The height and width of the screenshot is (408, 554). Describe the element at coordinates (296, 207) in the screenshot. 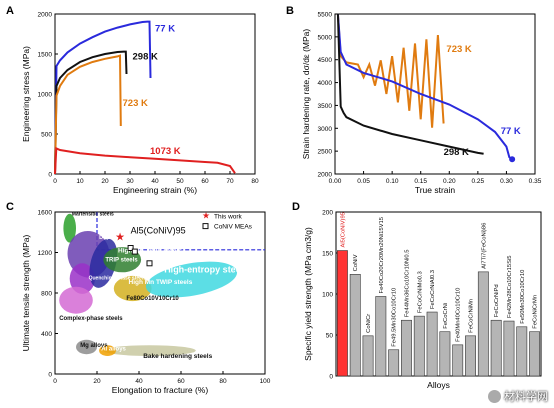

I see `panel-label: D` at that location.